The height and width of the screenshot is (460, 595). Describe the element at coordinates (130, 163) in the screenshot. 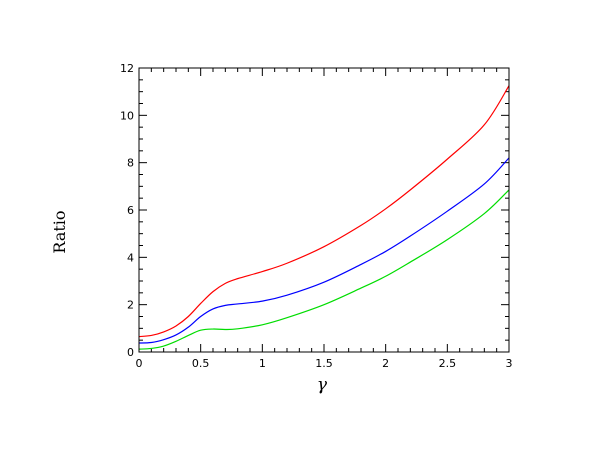

I see `y-tick-label: 8` at that location.